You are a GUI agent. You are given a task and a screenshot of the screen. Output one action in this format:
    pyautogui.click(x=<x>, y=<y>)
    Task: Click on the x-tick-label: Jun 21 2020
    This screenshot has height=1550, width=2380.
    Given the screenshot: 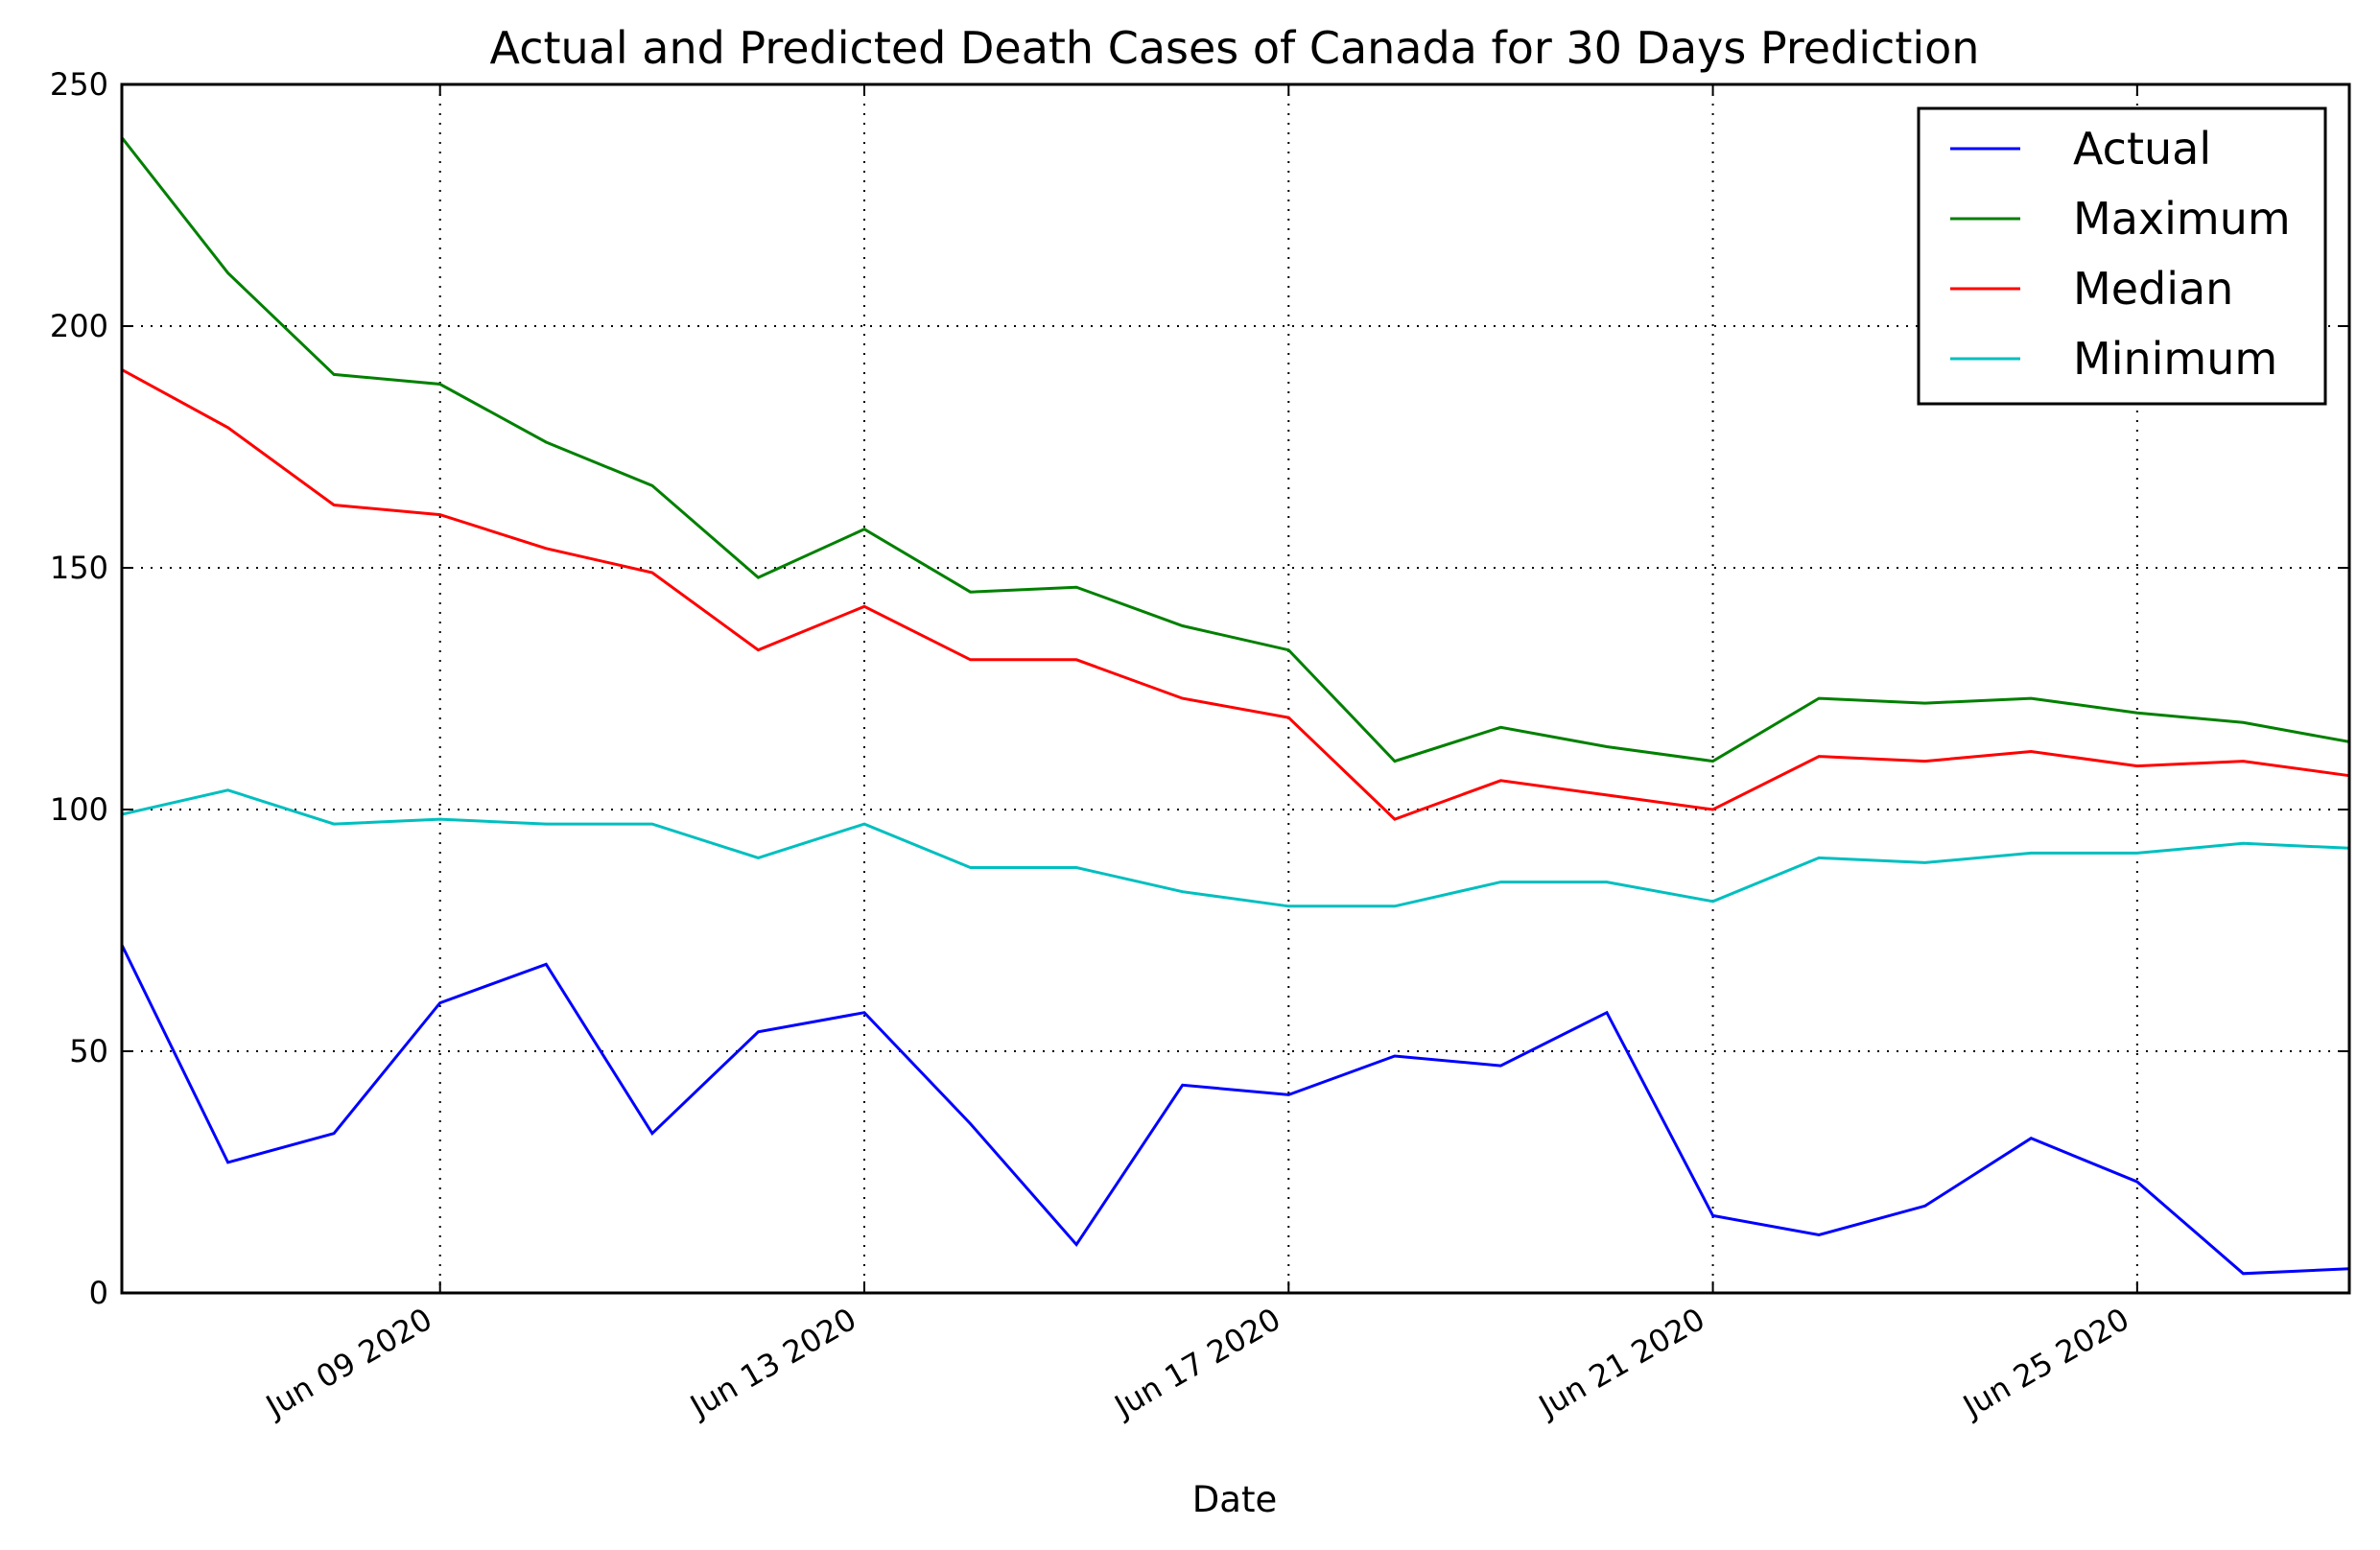 What is the action you would take?
    pyautogui.click(x=1621, y=1363)
    